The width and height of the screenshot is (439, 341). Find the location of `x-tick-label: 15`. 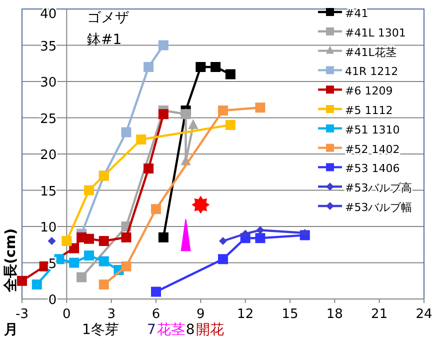

x-tick-label: 15 is located at coordinates (290, 314).